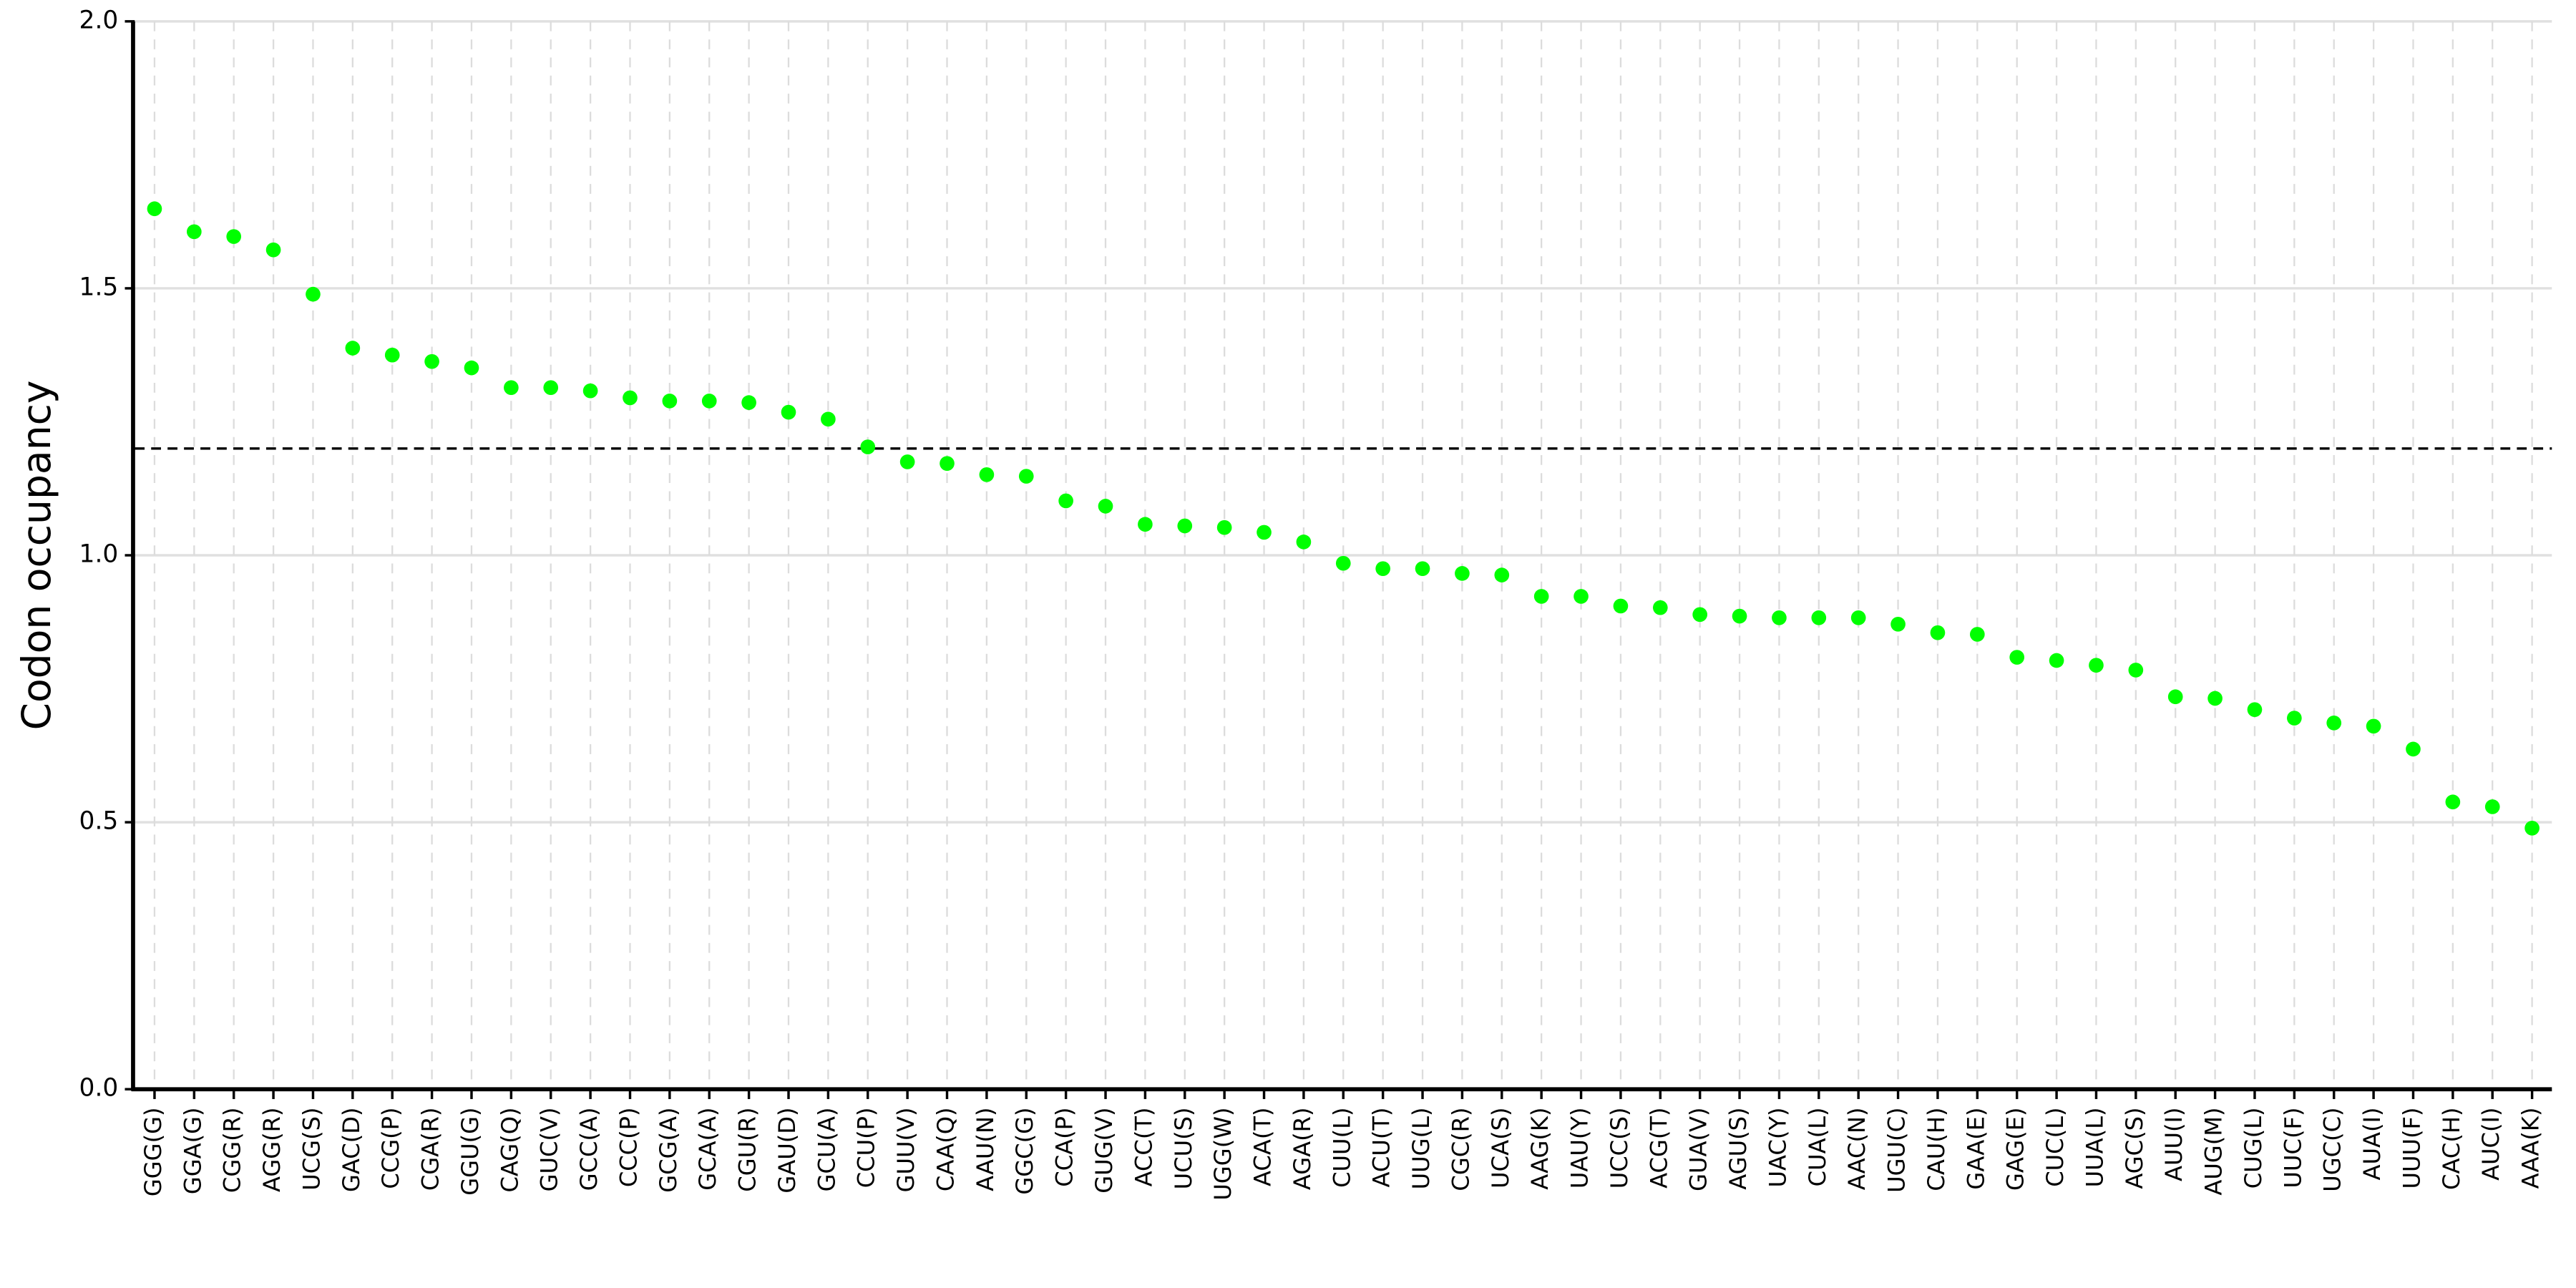  I want to click on x-tick-label: GCC(A), so click(588, 1149).